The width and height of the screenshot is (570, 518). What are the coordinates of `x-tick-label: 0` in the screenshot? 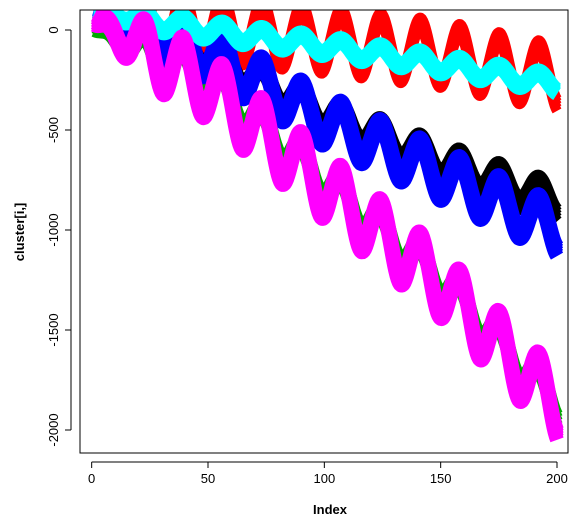 It's located at (91, 478).